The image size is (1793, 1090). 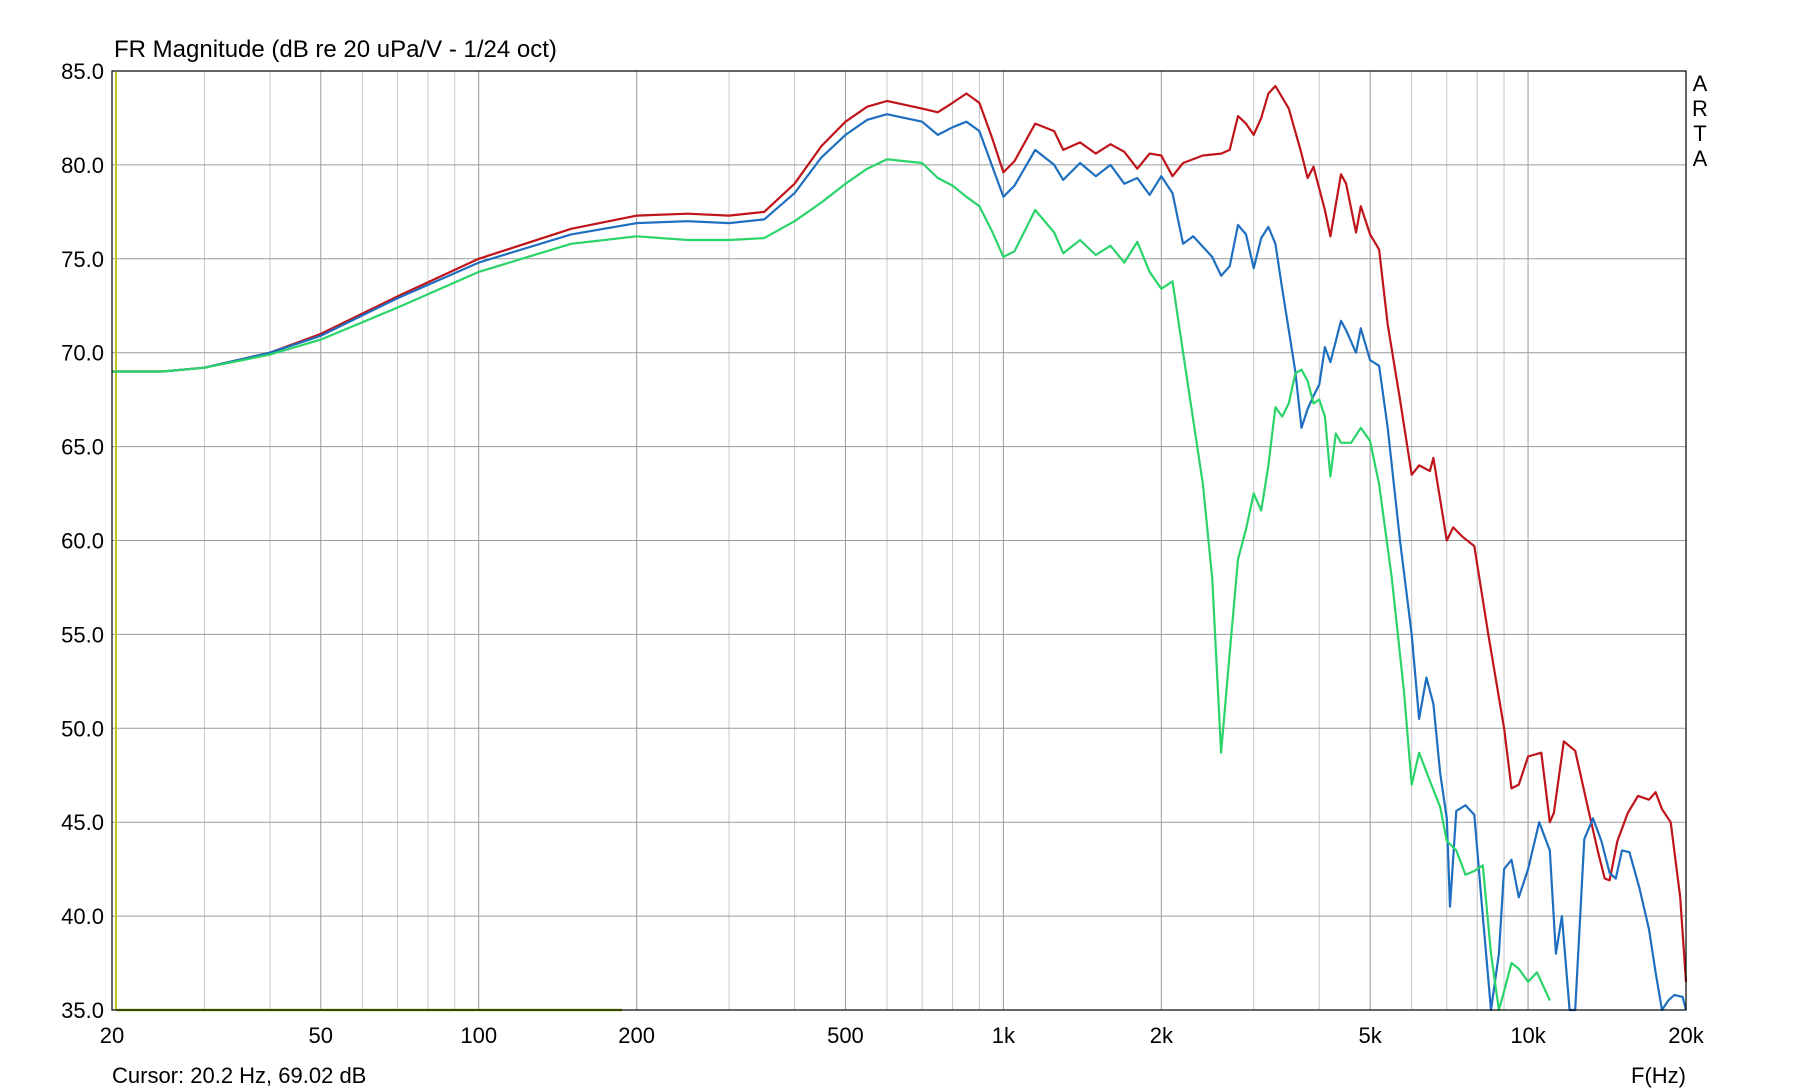 What do you see at coordinates (1162, 1035) in the screenshot?
I see `x-tick-label: 2k` at bounding box center [1162, 1035].